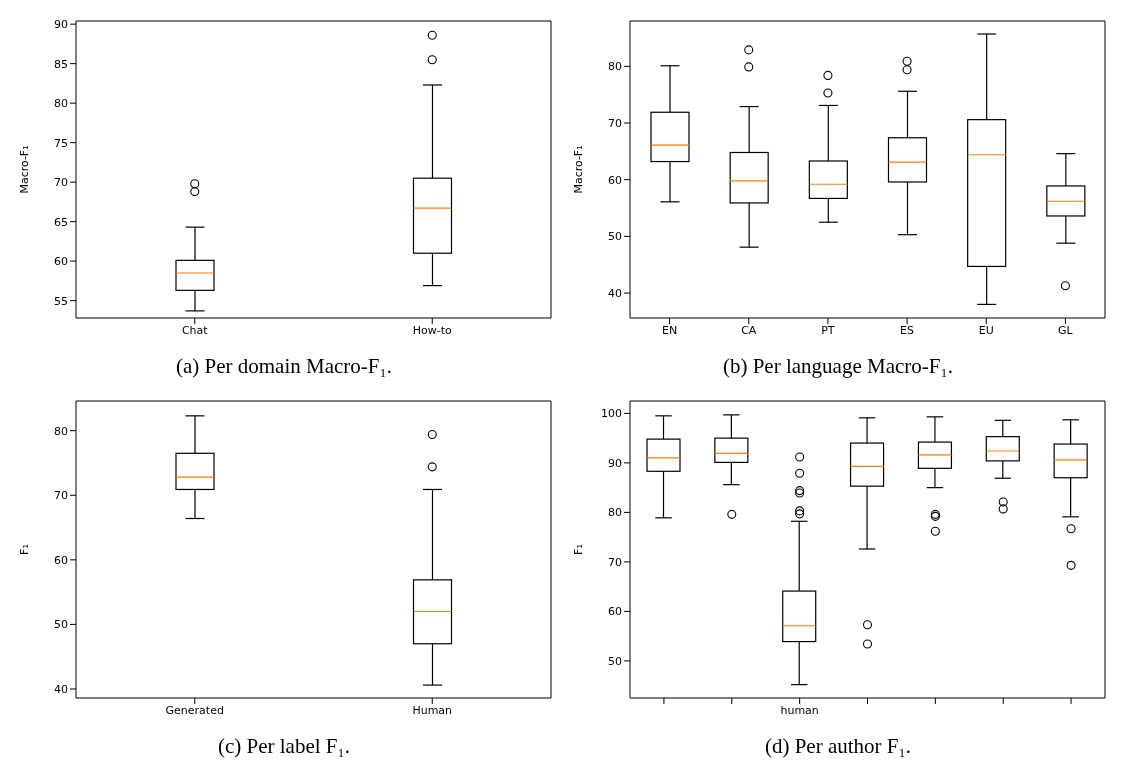 Image resolution: width=1124 pixels, height=777 pixels. Describe the element at coordinates (669, 330) in the screenshot. I see `x-tick-label: EN` at that location.